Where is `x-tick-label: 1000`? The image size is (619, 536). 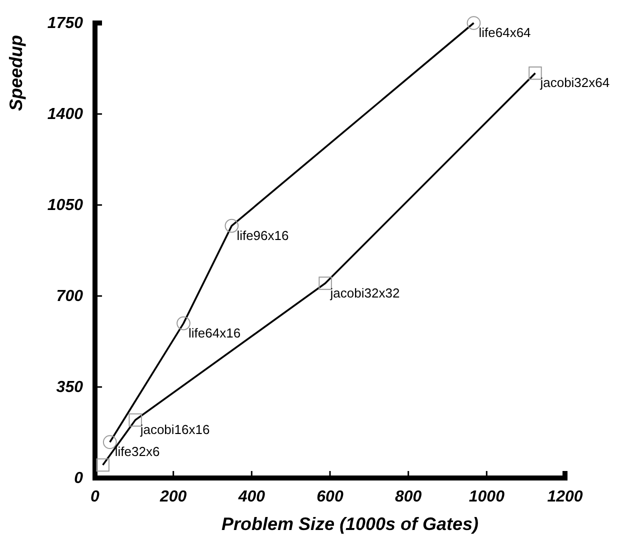
x-tick-label: 1000 is located at coordinates (486, 497).